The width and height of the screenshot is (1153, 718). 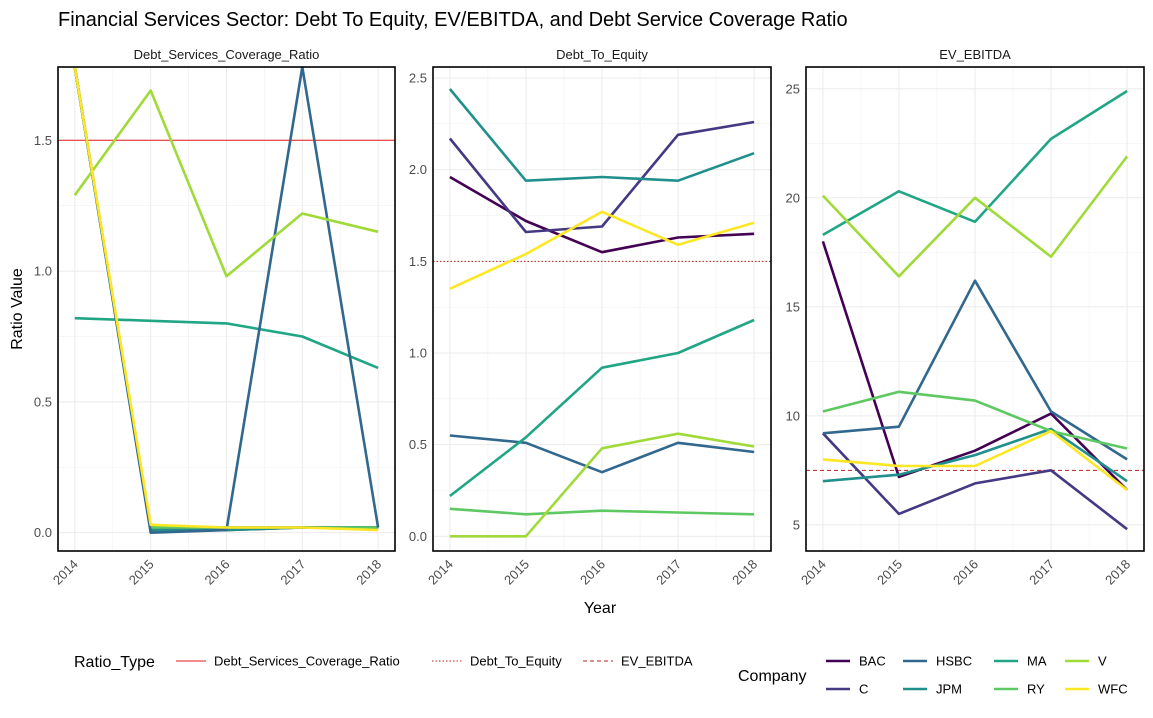 What do you see at coordinates (1037, 661) in the screenshot?
I see `legend-label: MA` at bounding box center [1037, 661].